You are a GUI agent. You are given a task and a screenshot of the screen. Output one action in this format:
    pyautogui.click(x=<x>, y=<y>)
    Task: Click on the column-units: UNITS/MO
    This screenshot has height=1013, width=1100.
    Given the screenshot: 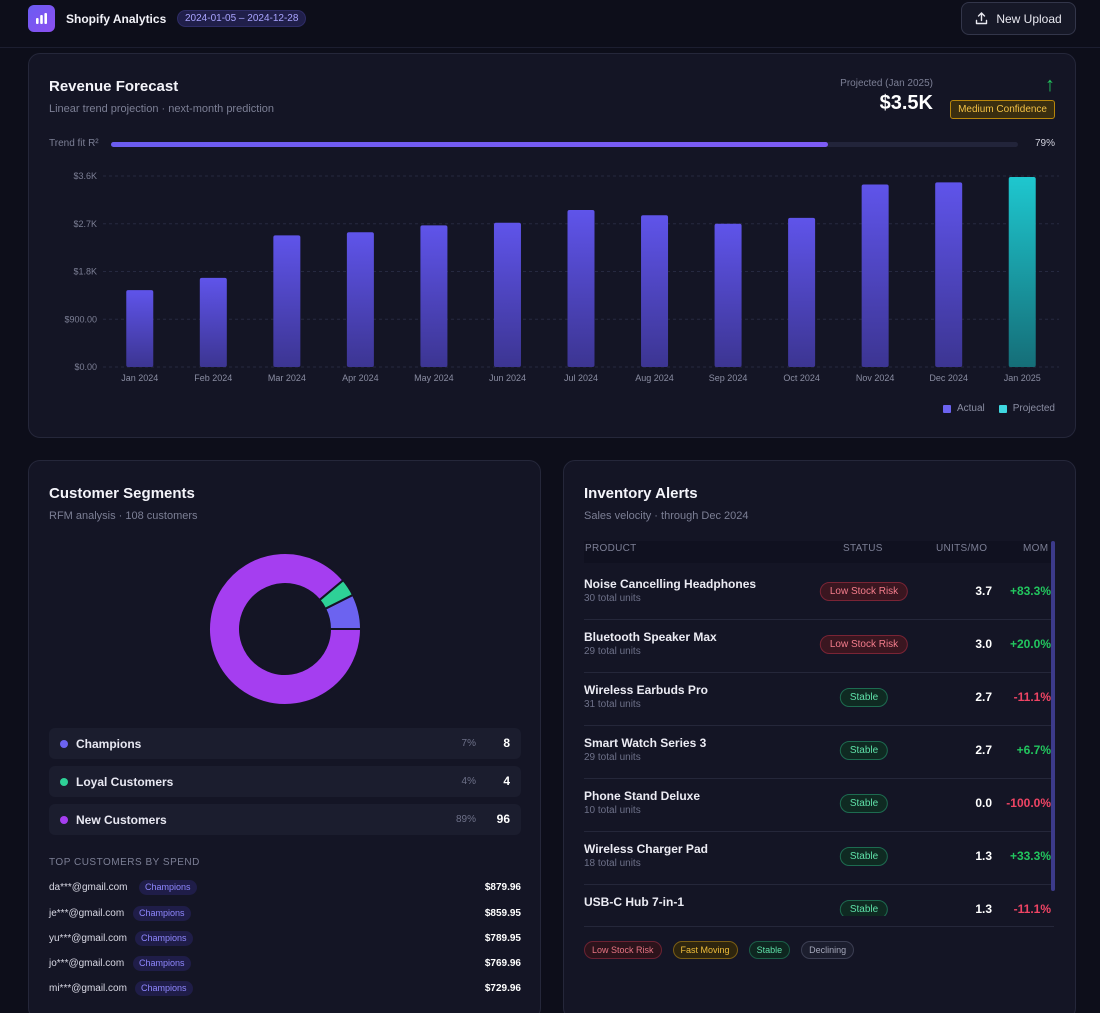 What is the action you would take?
    pyautogui.click(x=962, y=548)
    